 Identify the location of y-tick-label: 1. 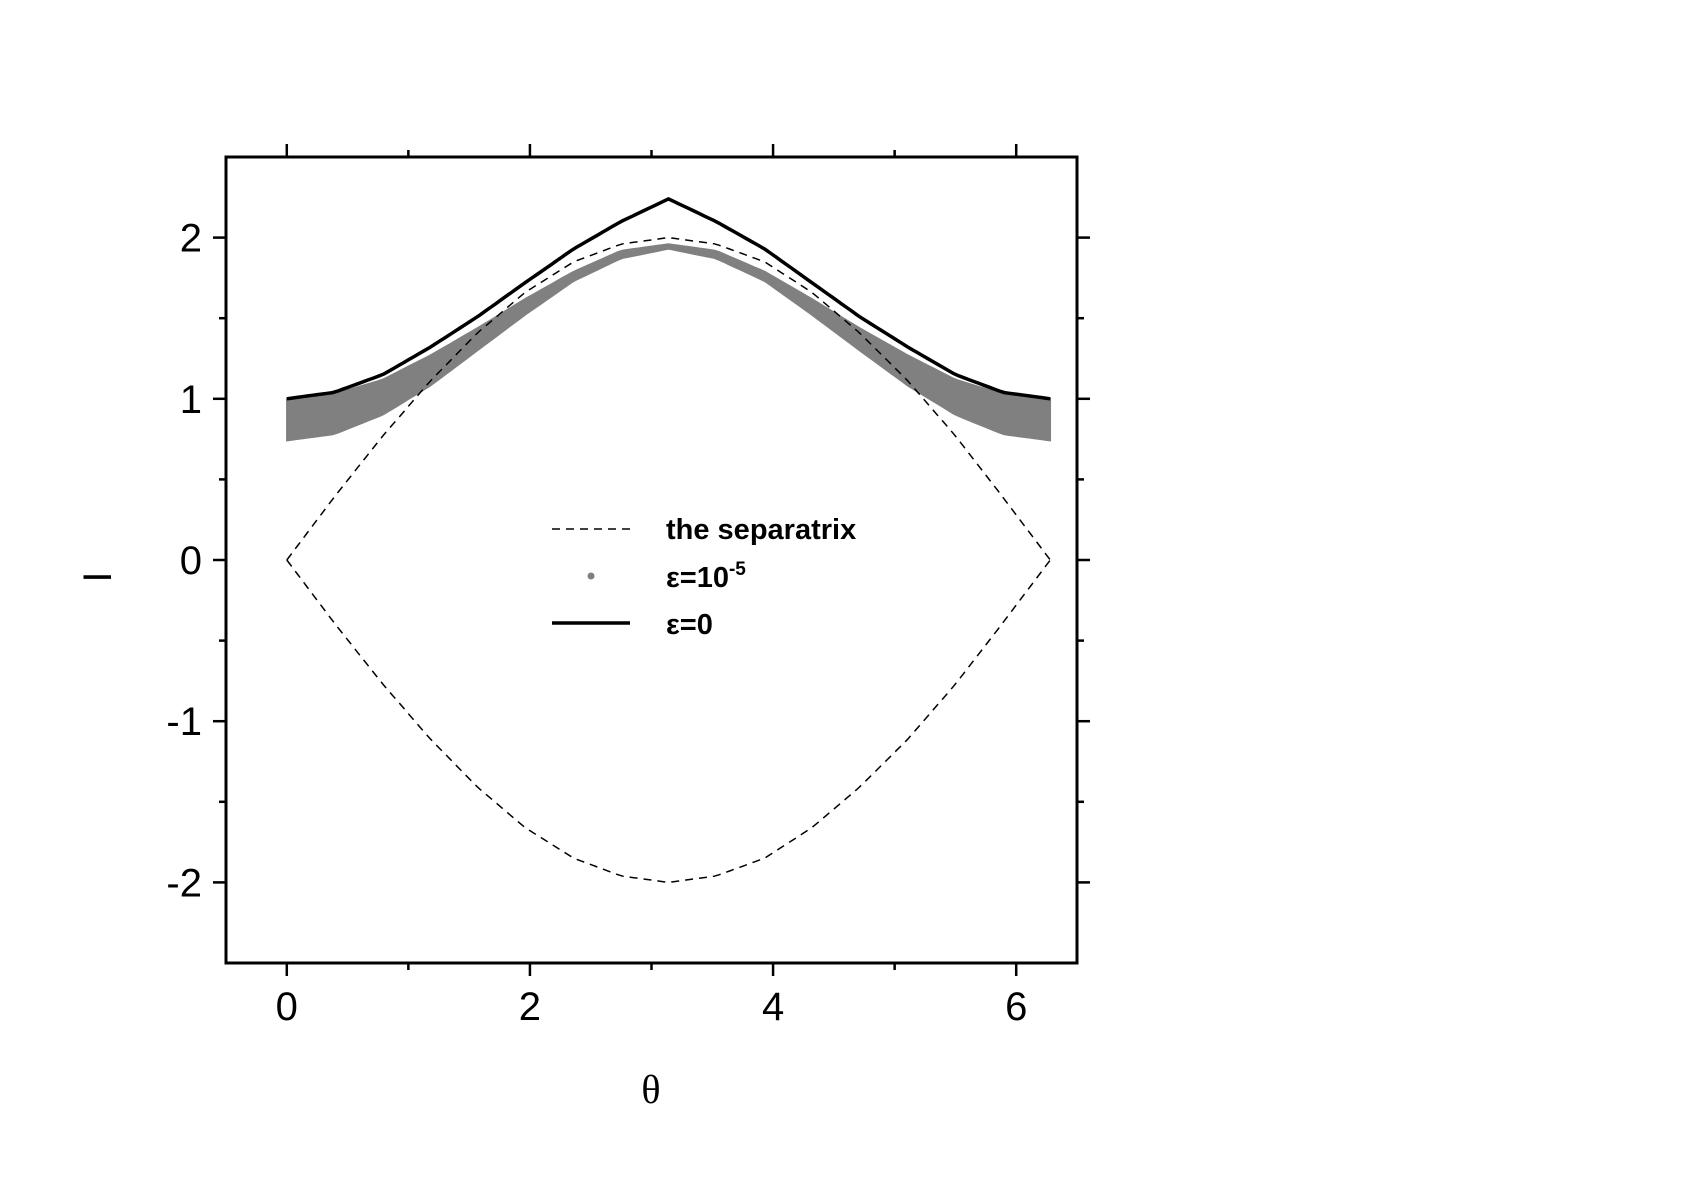
(191, 400).